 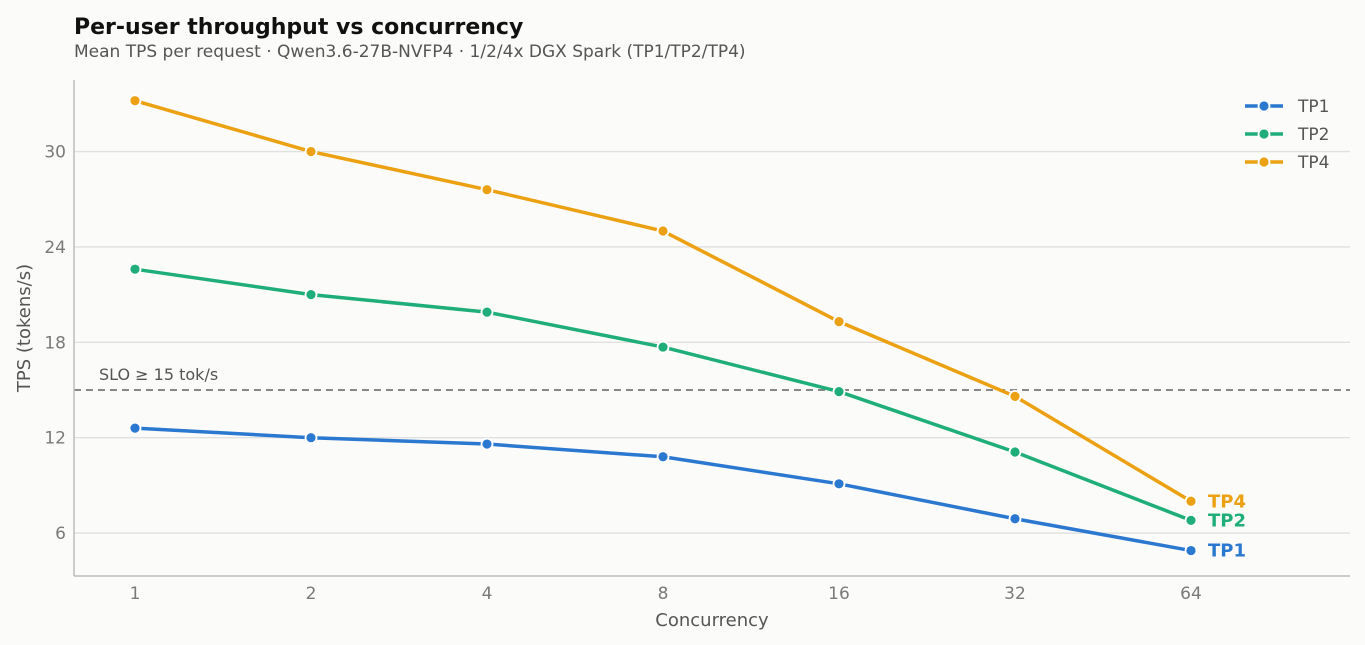 I want to click on x-tick-labels: 1 2 4 8 16 32 64, so click(x=666, y=594).